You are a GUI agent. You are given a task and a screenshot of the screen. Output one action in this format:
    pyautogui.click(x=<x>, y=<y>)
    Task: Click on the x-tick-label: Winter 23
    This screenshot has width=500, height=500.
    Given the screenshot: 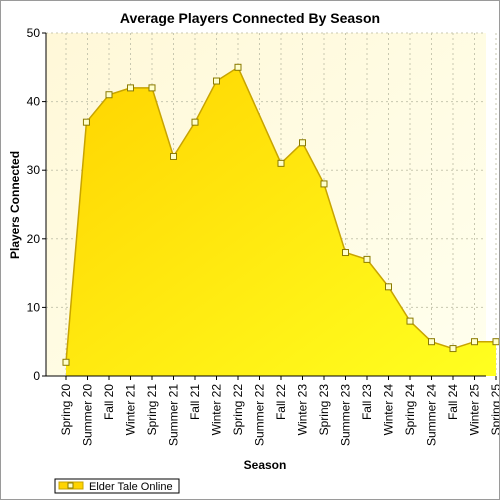 What is the action you would take?
    pyautogui.click(x=303, y=410)
    